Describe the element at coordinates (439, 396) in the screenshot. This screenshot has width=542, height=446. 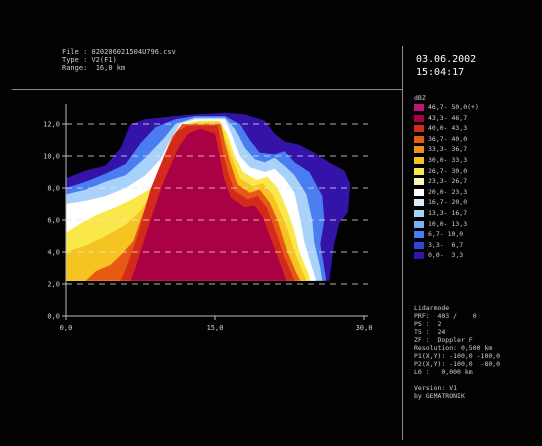
I see `info-line: by GEMATRONIK` at that location.